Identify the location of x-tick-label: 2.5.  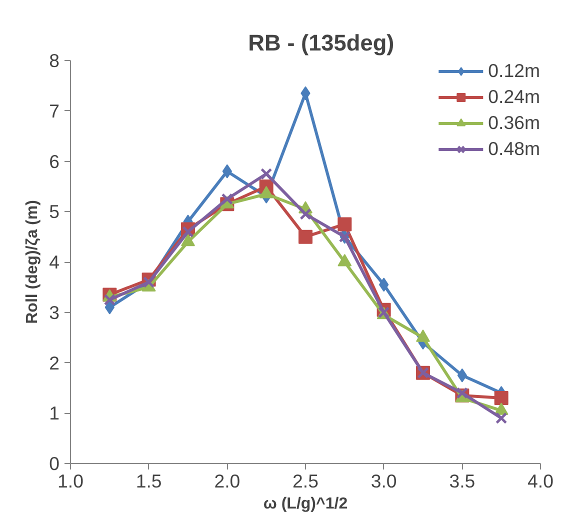
(305, 481).